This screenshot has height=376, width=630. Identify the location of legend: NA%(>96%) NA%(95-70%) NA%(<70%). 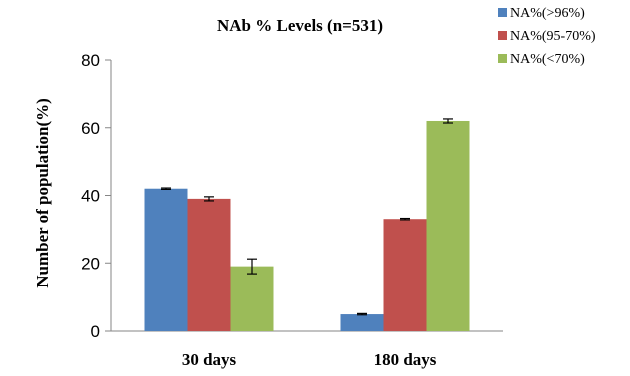
(547, 36).